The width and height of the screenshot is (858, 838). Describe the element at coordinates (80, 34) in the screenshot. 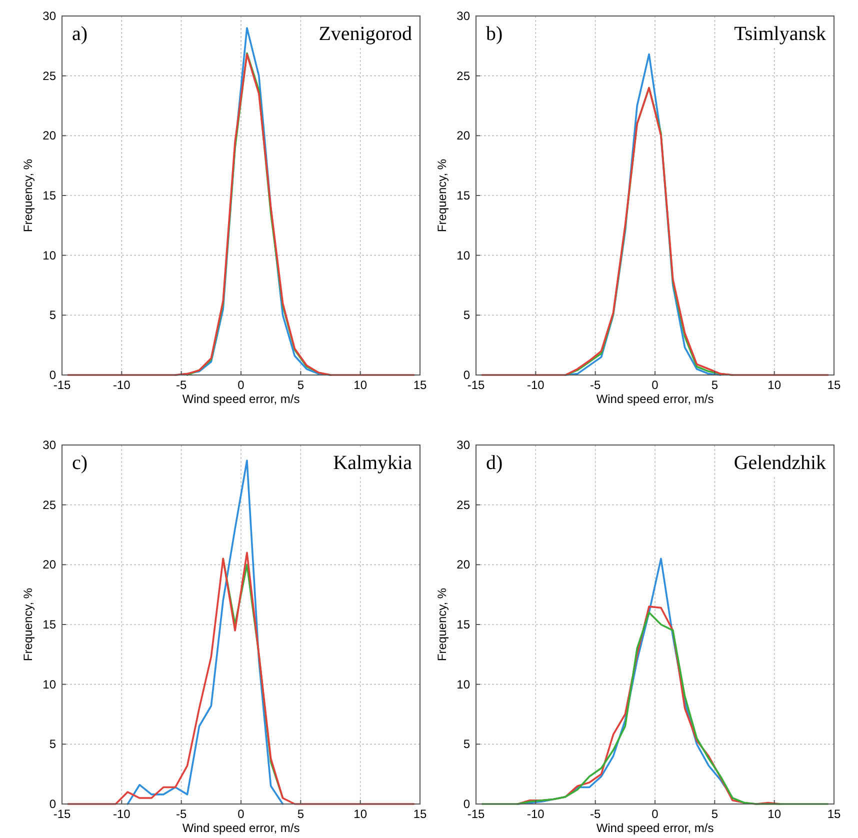

I see `annotation: a)` at that location.